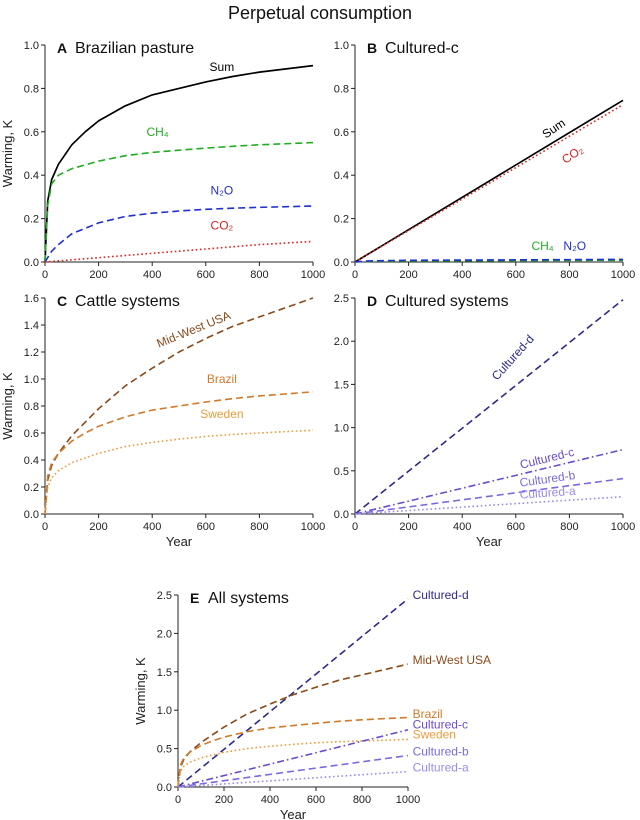 The height and width of the screenshot is (820, 640). I want to click on panel-letter: D, so click(372, 301).